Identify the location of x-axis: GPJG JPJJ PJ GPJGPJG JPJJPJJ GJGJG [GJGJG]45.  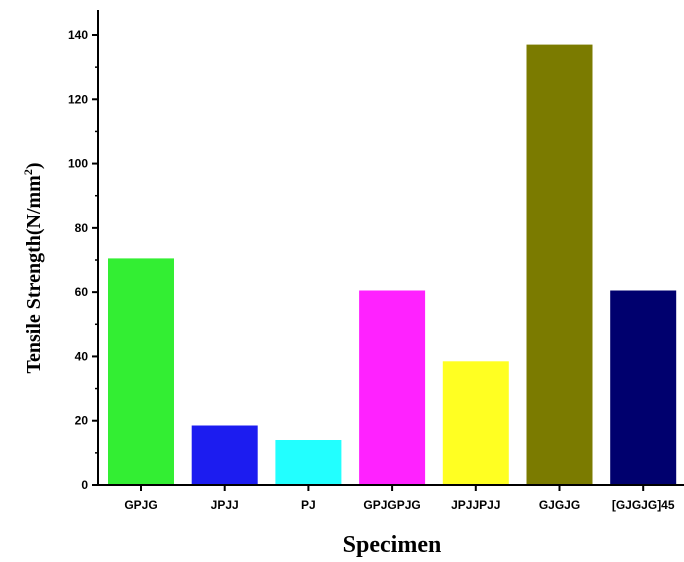
(391, 498).